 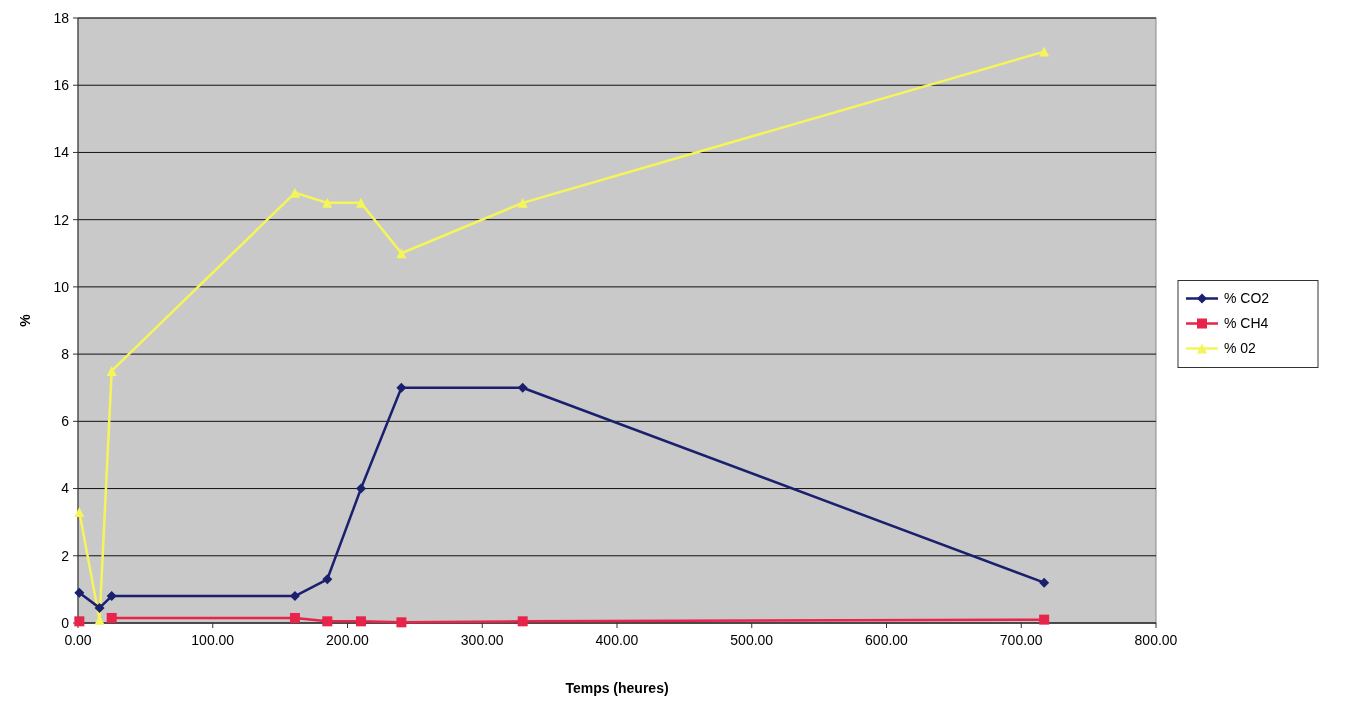 What do you see at coordinates (61, 152) in the screenshot?
I see `y-tick-label: 14` at bounding box center [61, 152].